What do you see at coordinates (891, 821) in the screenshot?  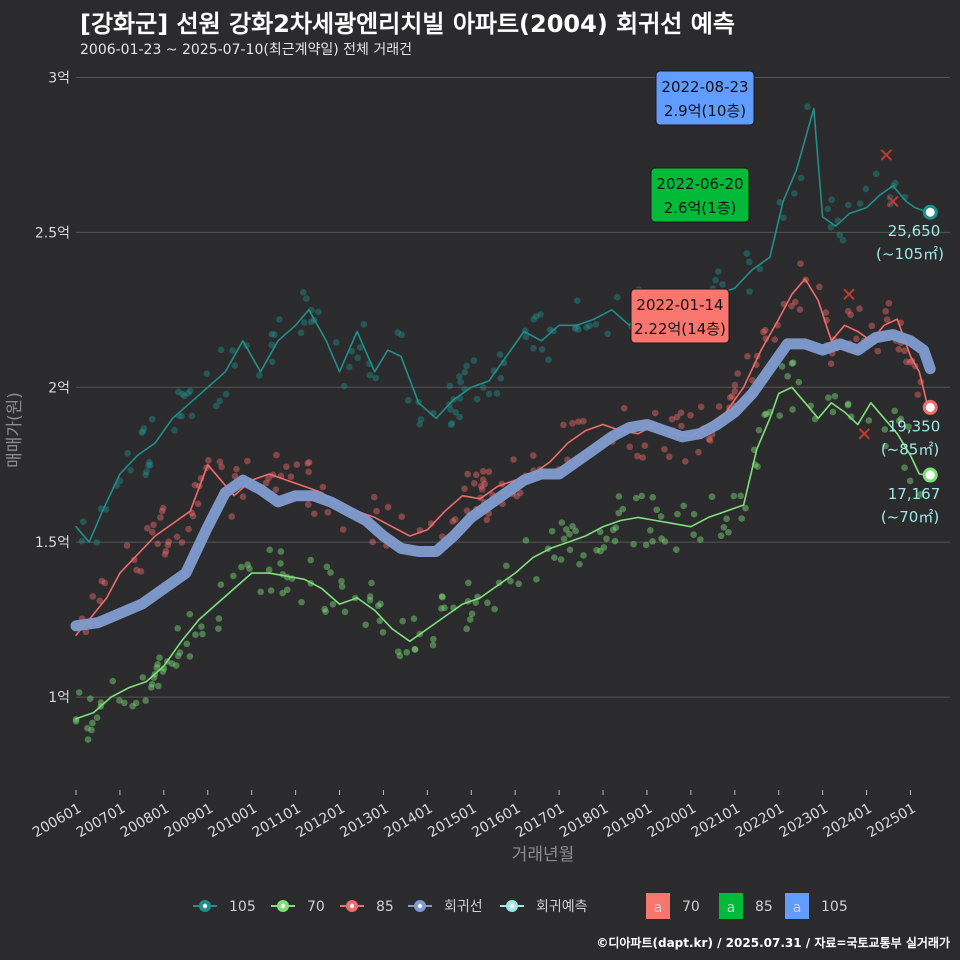 I see `x-tick-label: 202501` at bounding box center [891, 821].